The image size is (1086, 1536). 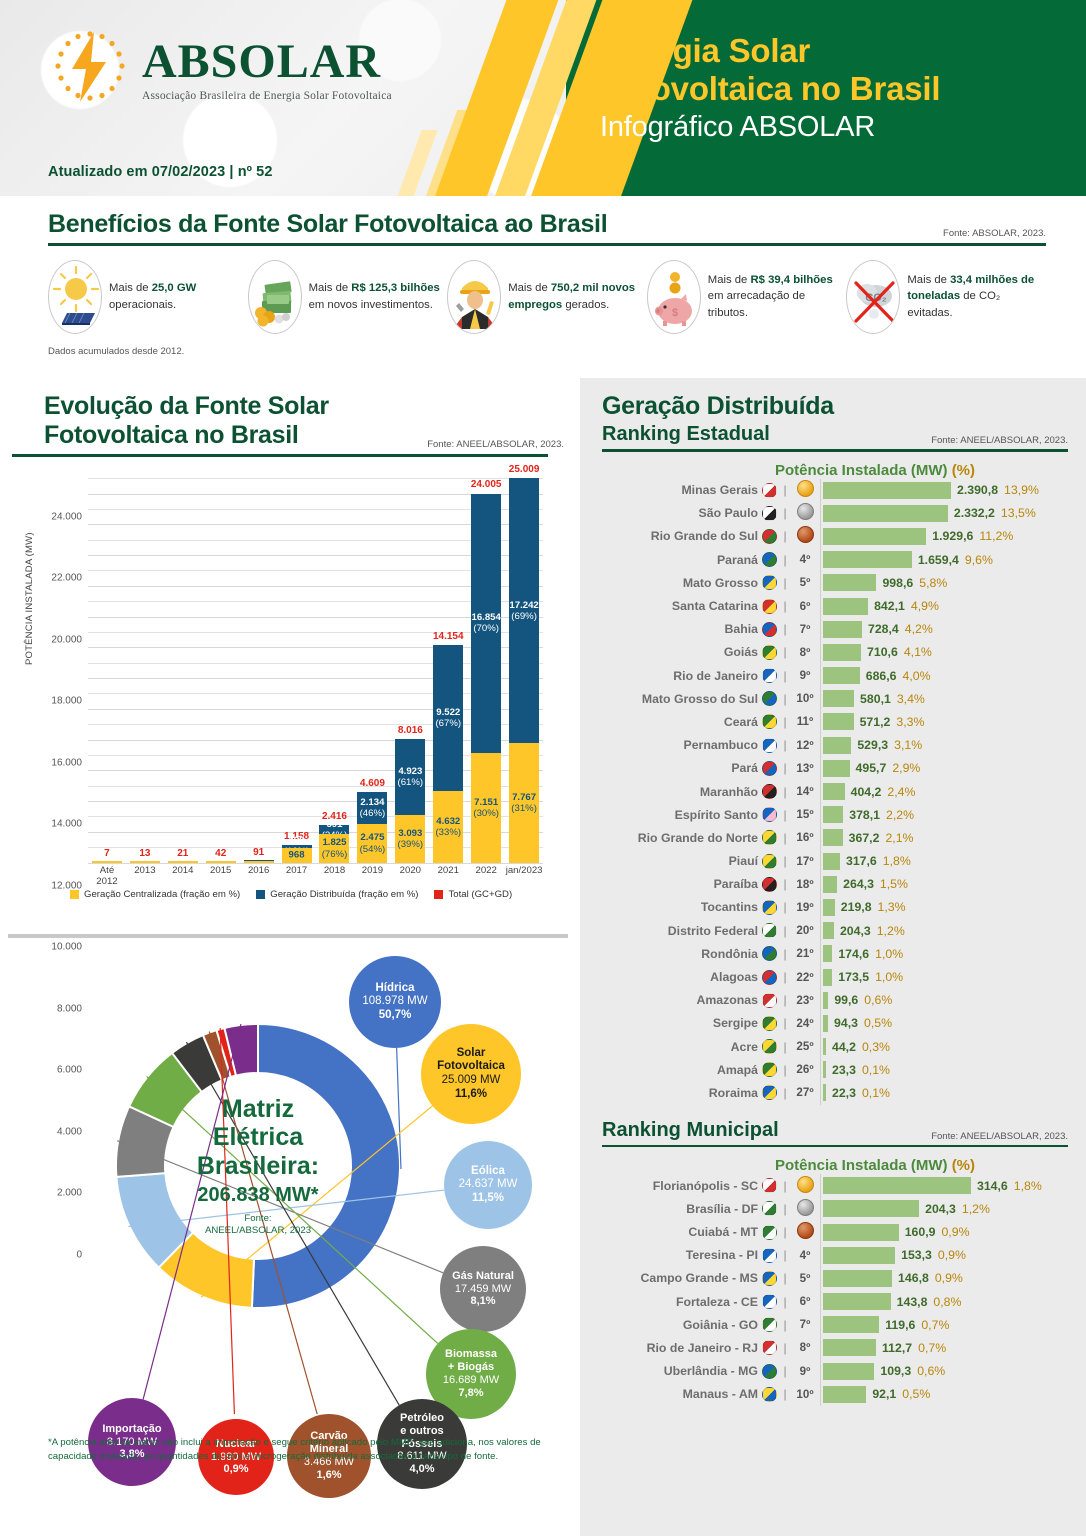 What do you see at coordinates (734, 977) in the screenshot?
I see `ranking-name: Alagoas` at bounding box center [734, 977].